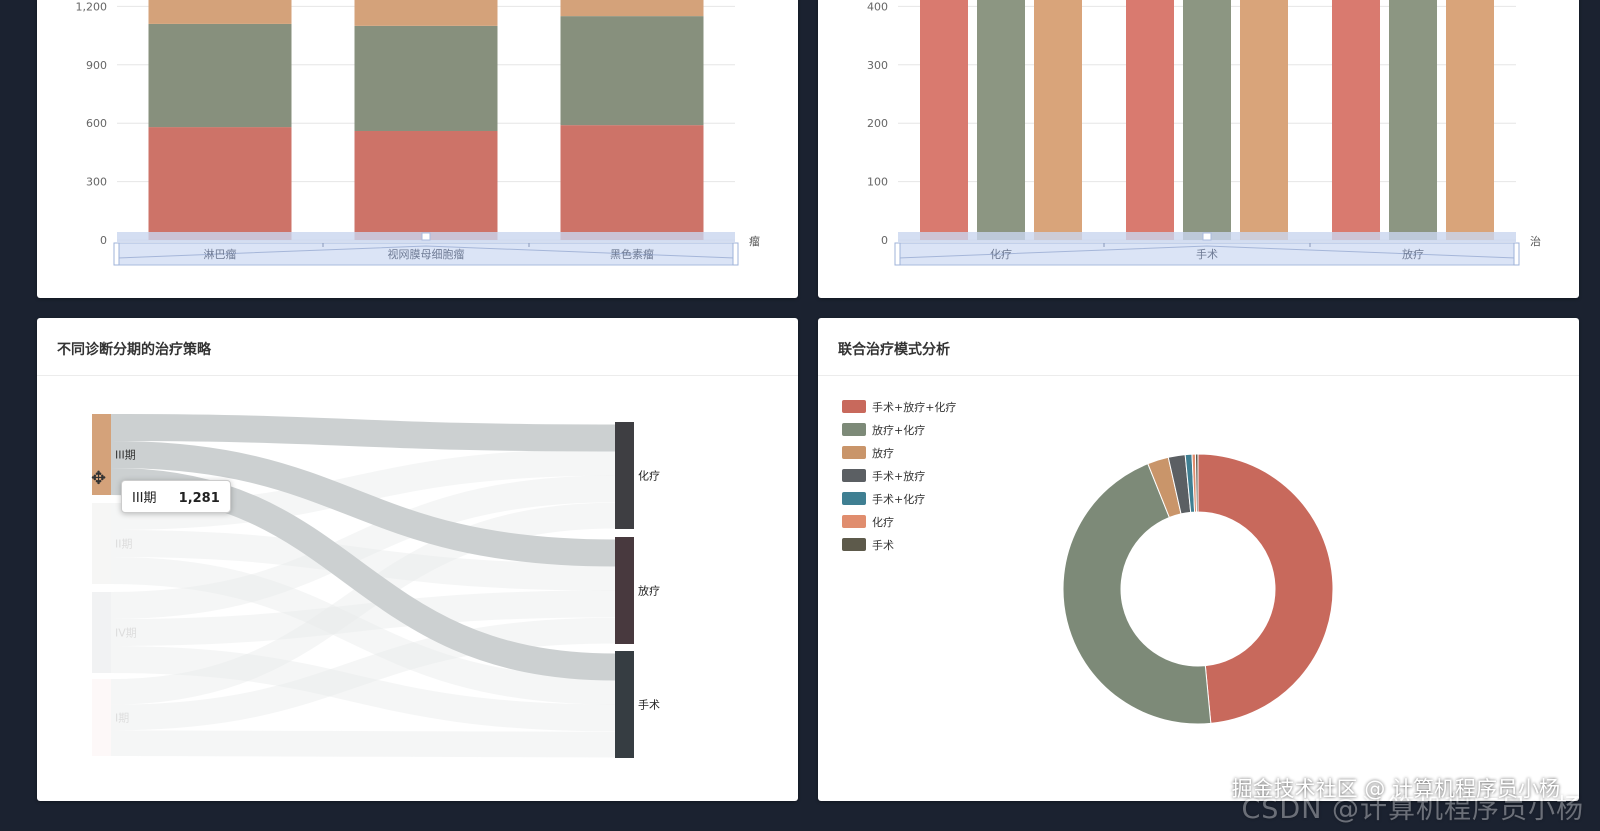 Image resolution: width=1600 pixels, height=831 pixels. I want to click on legend-label: 手术, so click(883, 545).